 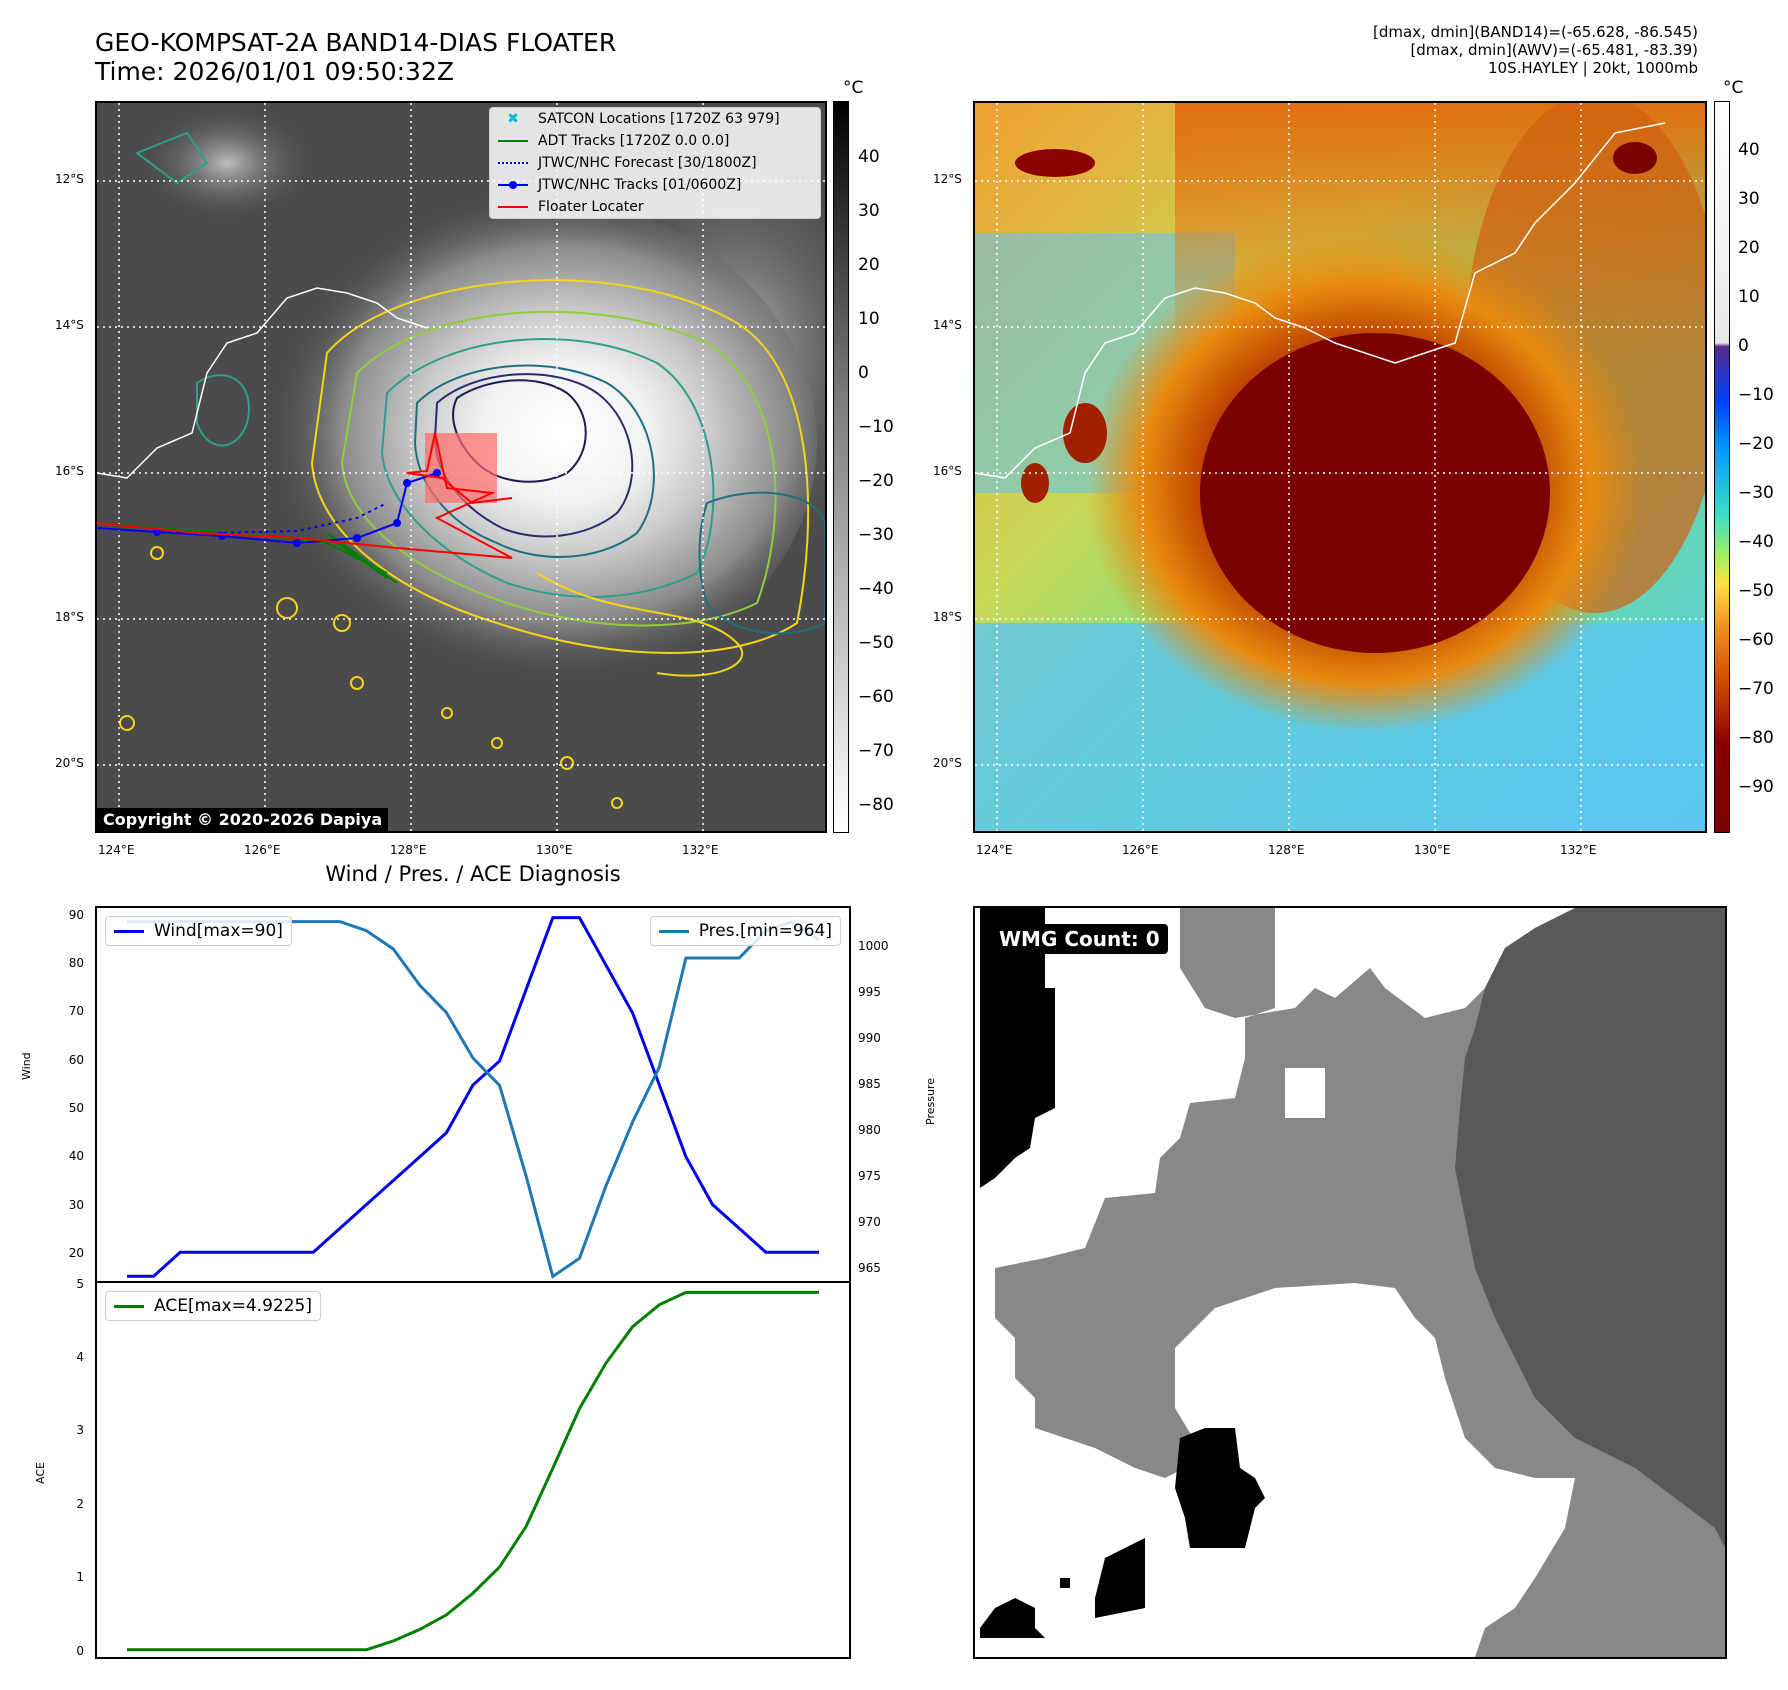 I want to click on wind-legend: Wind[max=90], so click(x=198, y=931).